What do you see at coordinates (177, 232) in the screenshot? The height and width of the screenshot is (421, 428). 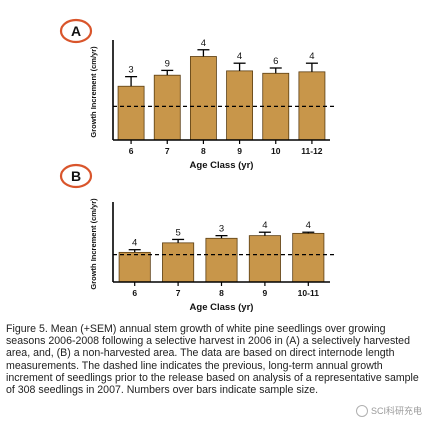 I see `panel-b-sample-size-label: 5` at bounding box center [177, 232].